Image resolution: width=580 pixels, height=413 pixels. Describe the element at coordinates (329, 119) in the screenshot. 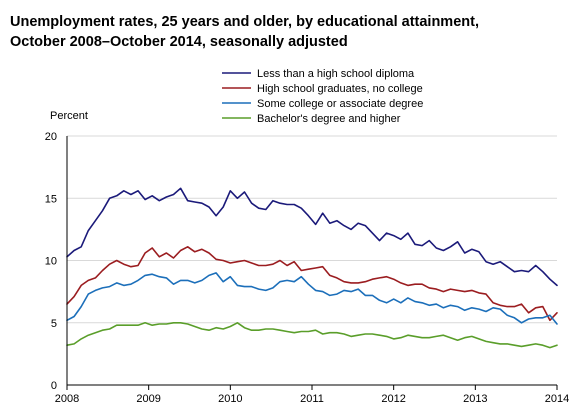

I see `legend-label: Bachelor's degree and higher` at that location.